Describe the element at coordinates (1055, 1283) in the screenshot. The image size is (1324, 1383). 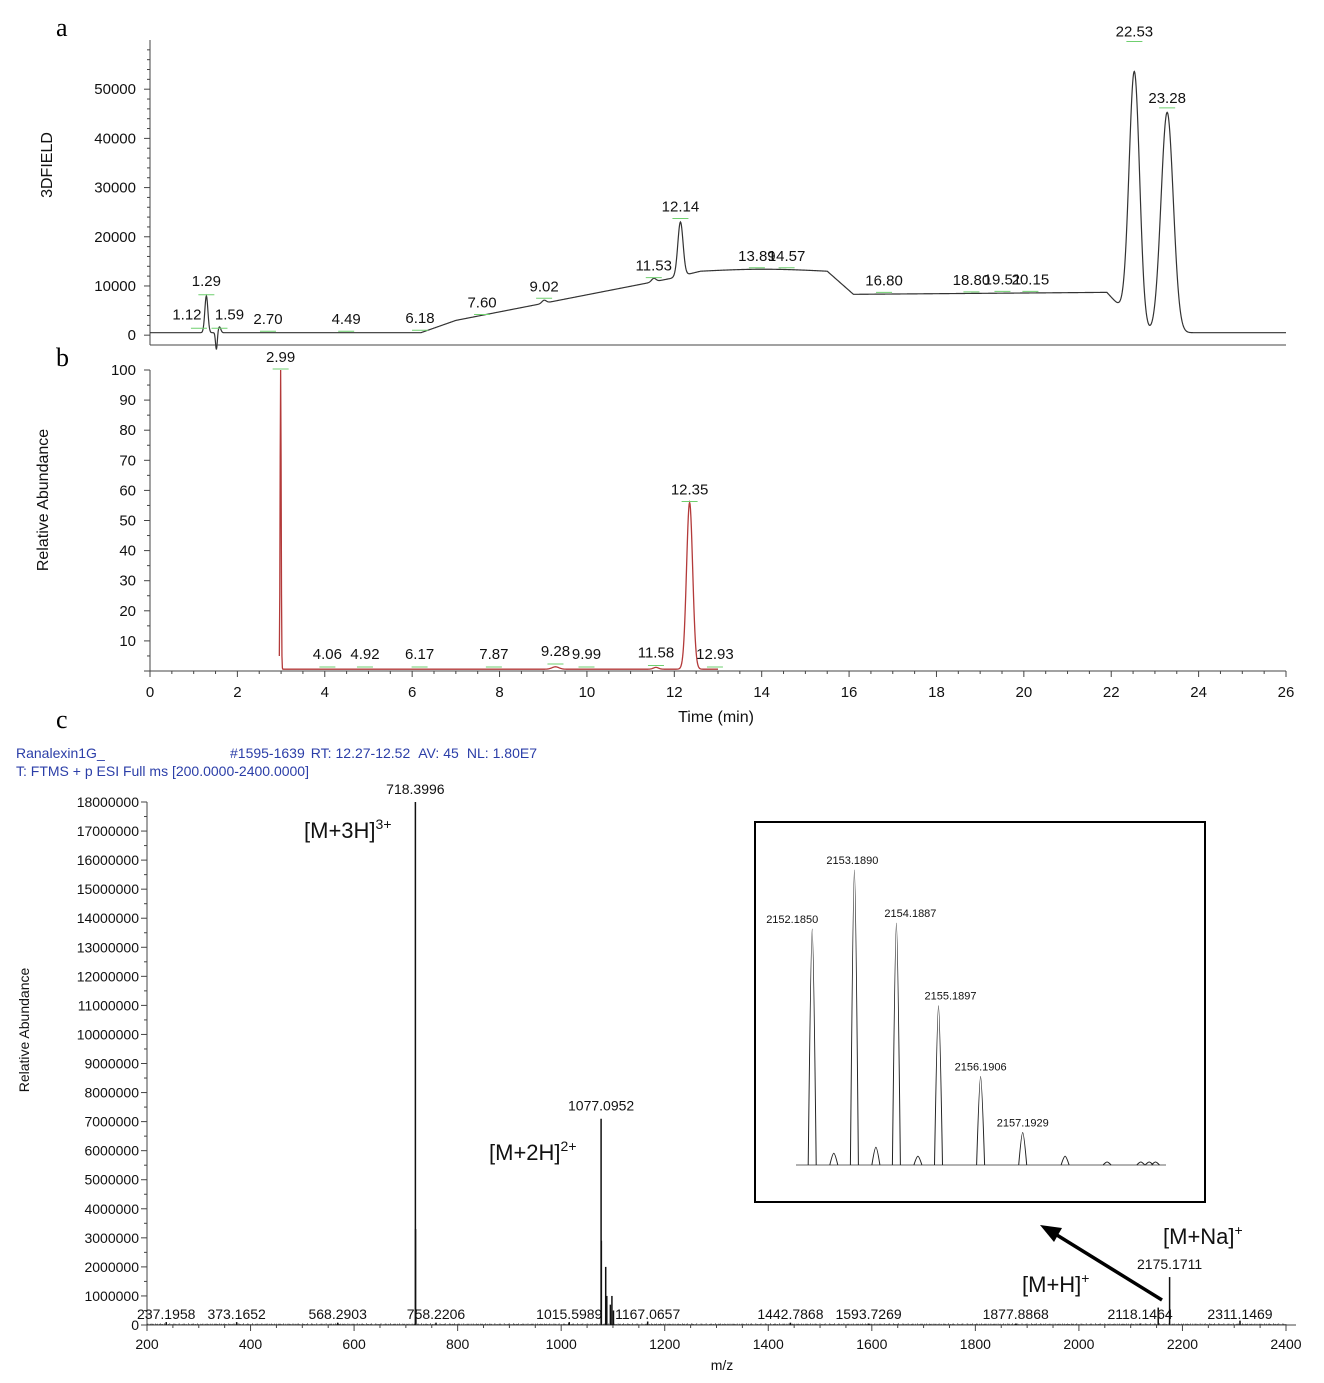
I see `ion-label-mh: [M+H]+` at that location.